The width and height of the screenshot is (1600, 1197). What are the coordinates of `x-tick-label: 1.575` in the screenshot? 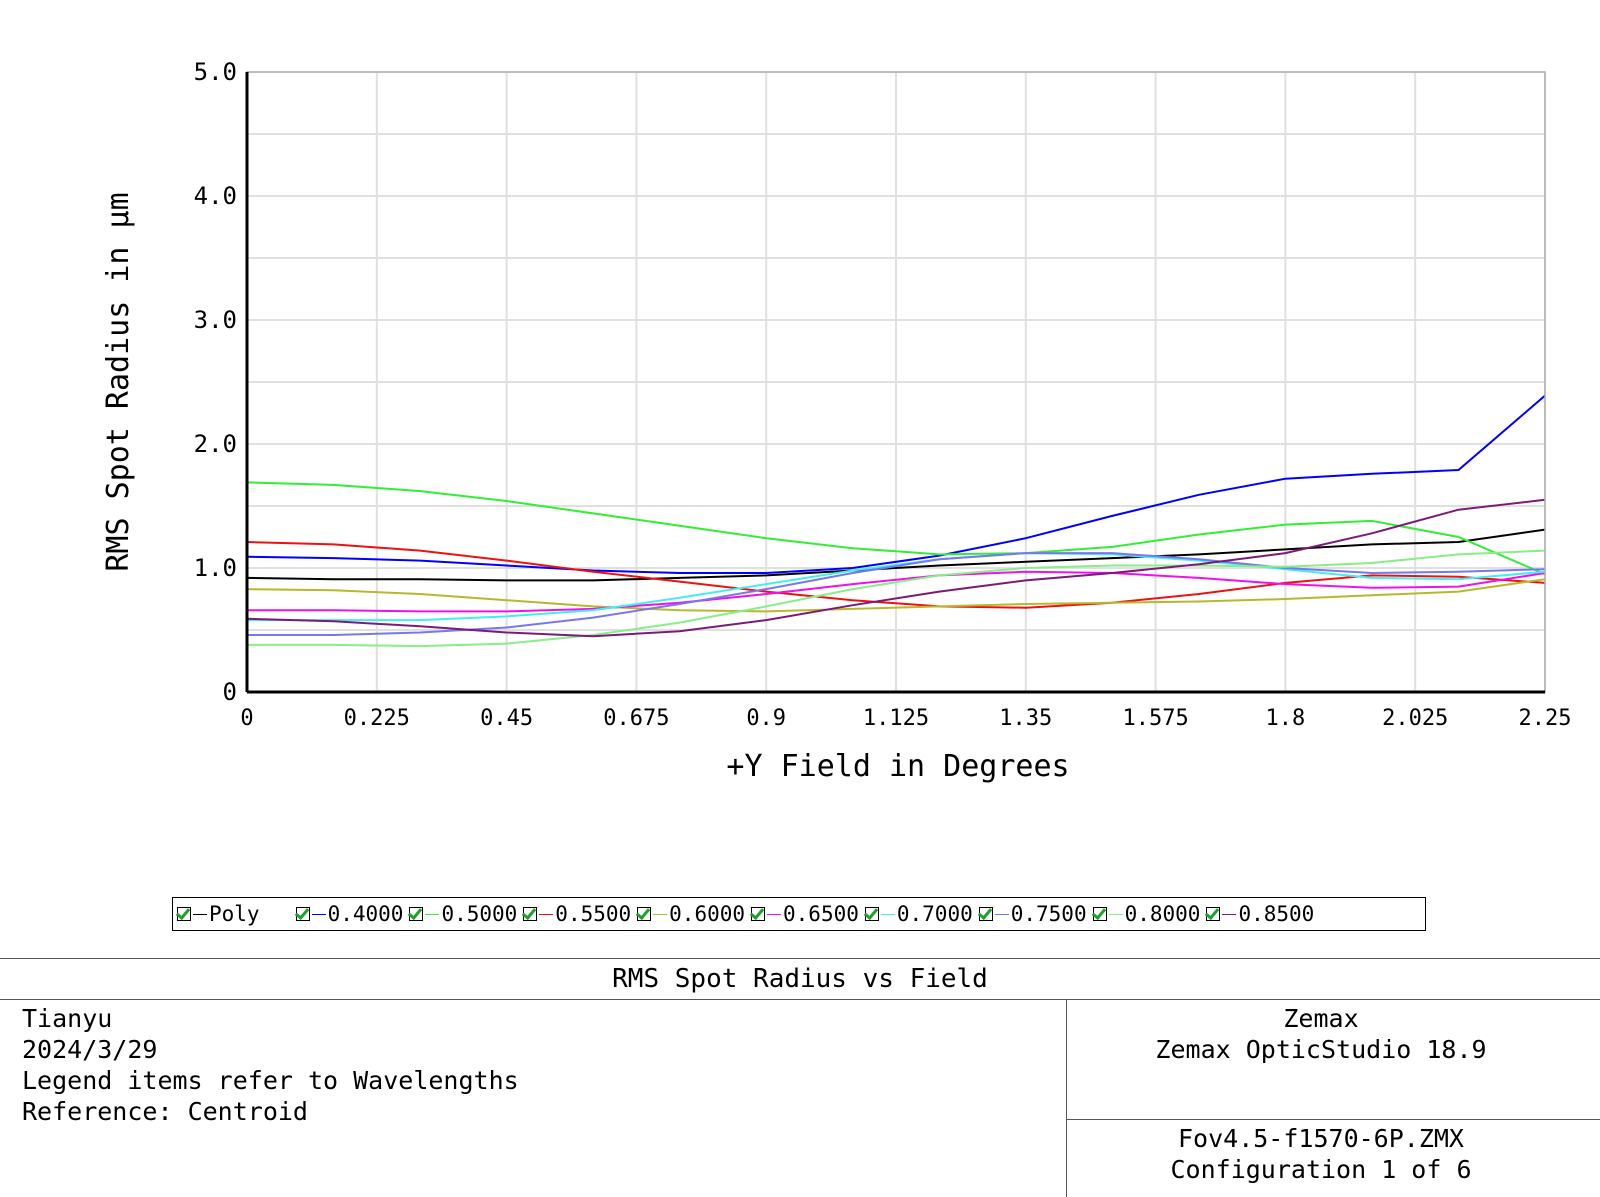 It's located at (1155, 718).